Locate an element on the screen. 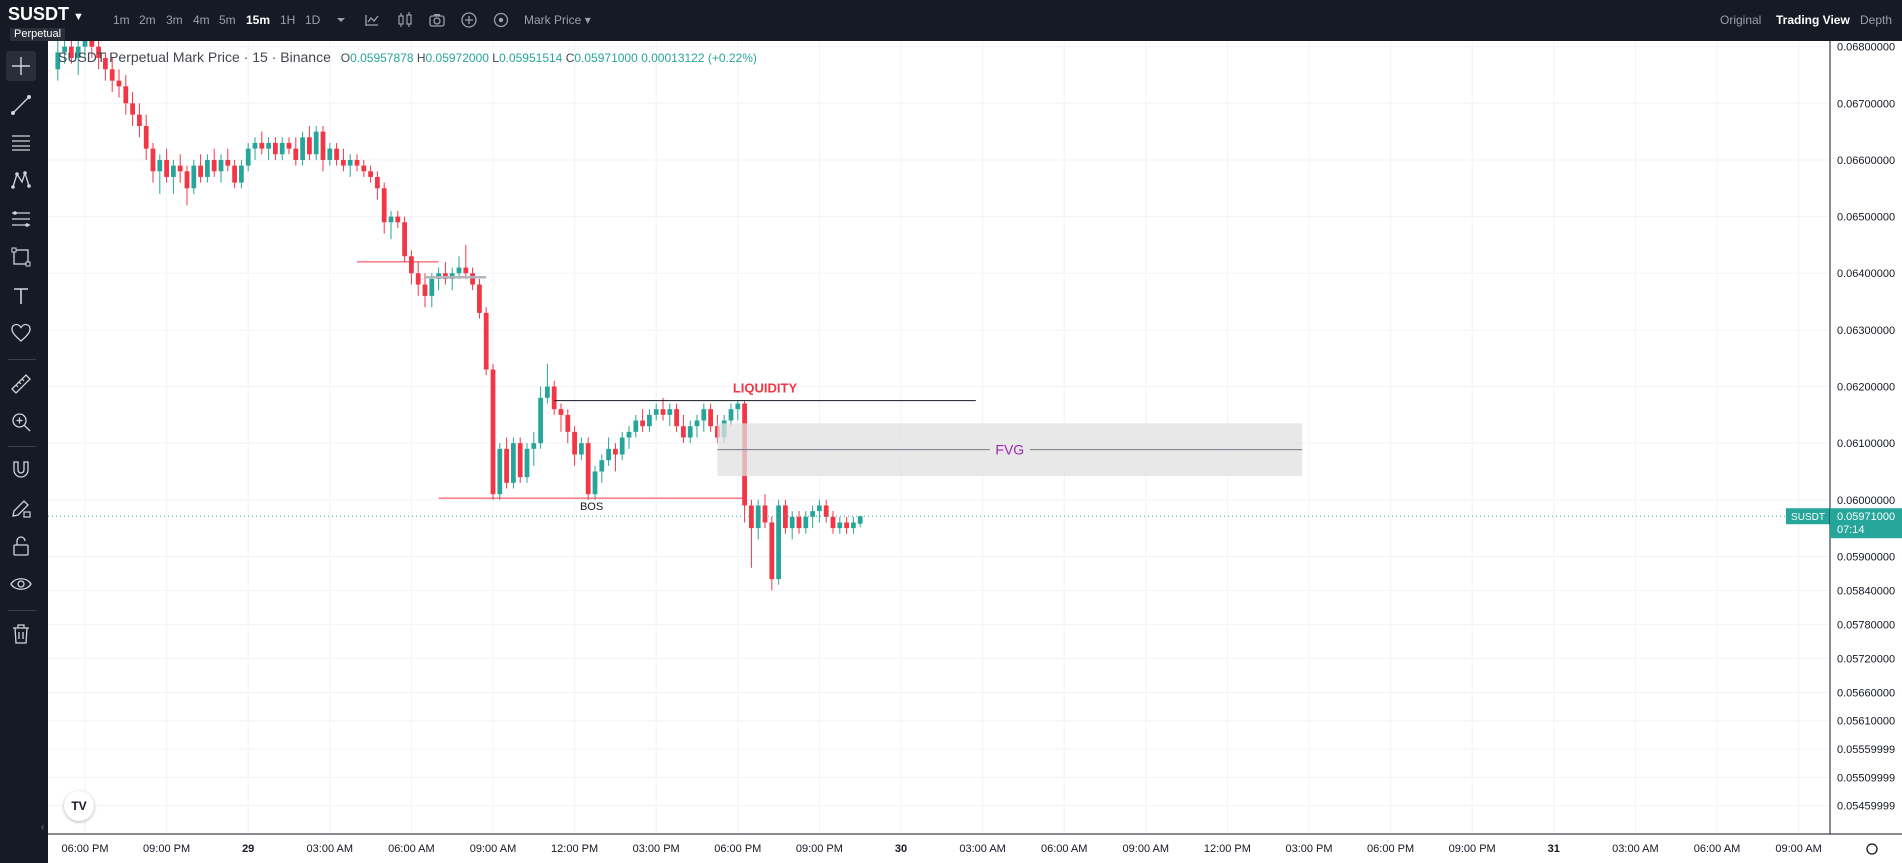 The width and height of the screenshot is (1902, 863). indicators-icon is located at coordinates (405, 20).